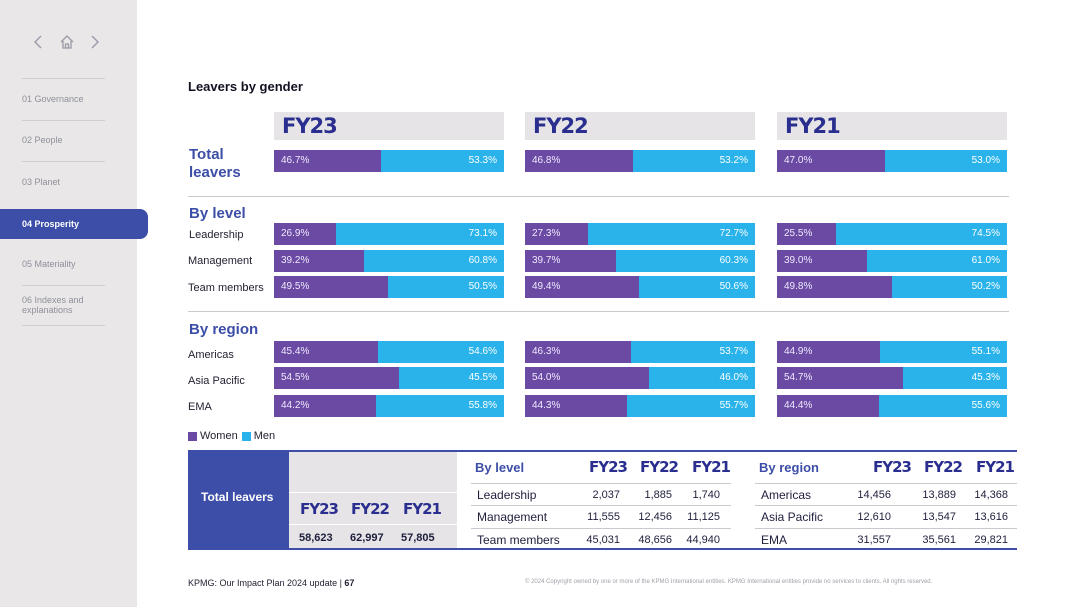  What do you see at coordinates (326, 352) in the screenshot?
I see `bar-segment-women: 45.4%` at bounding box center [326, 352].